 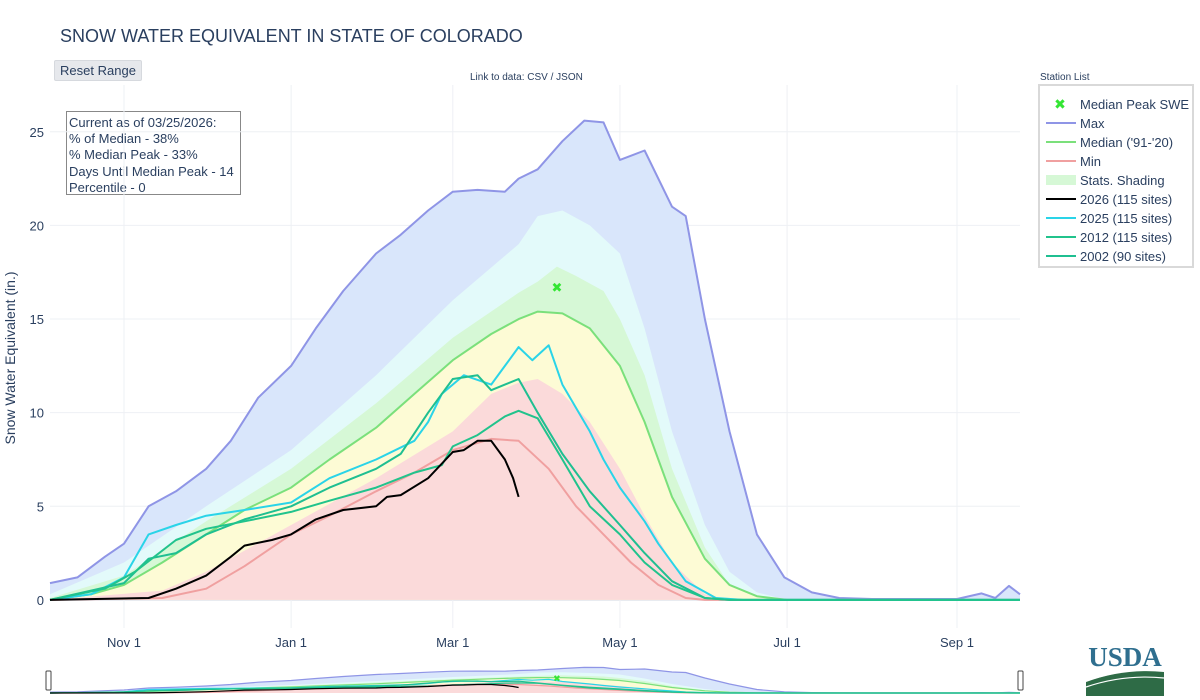 I want to click on legend-label: Min, so click(x=1090, y=161).